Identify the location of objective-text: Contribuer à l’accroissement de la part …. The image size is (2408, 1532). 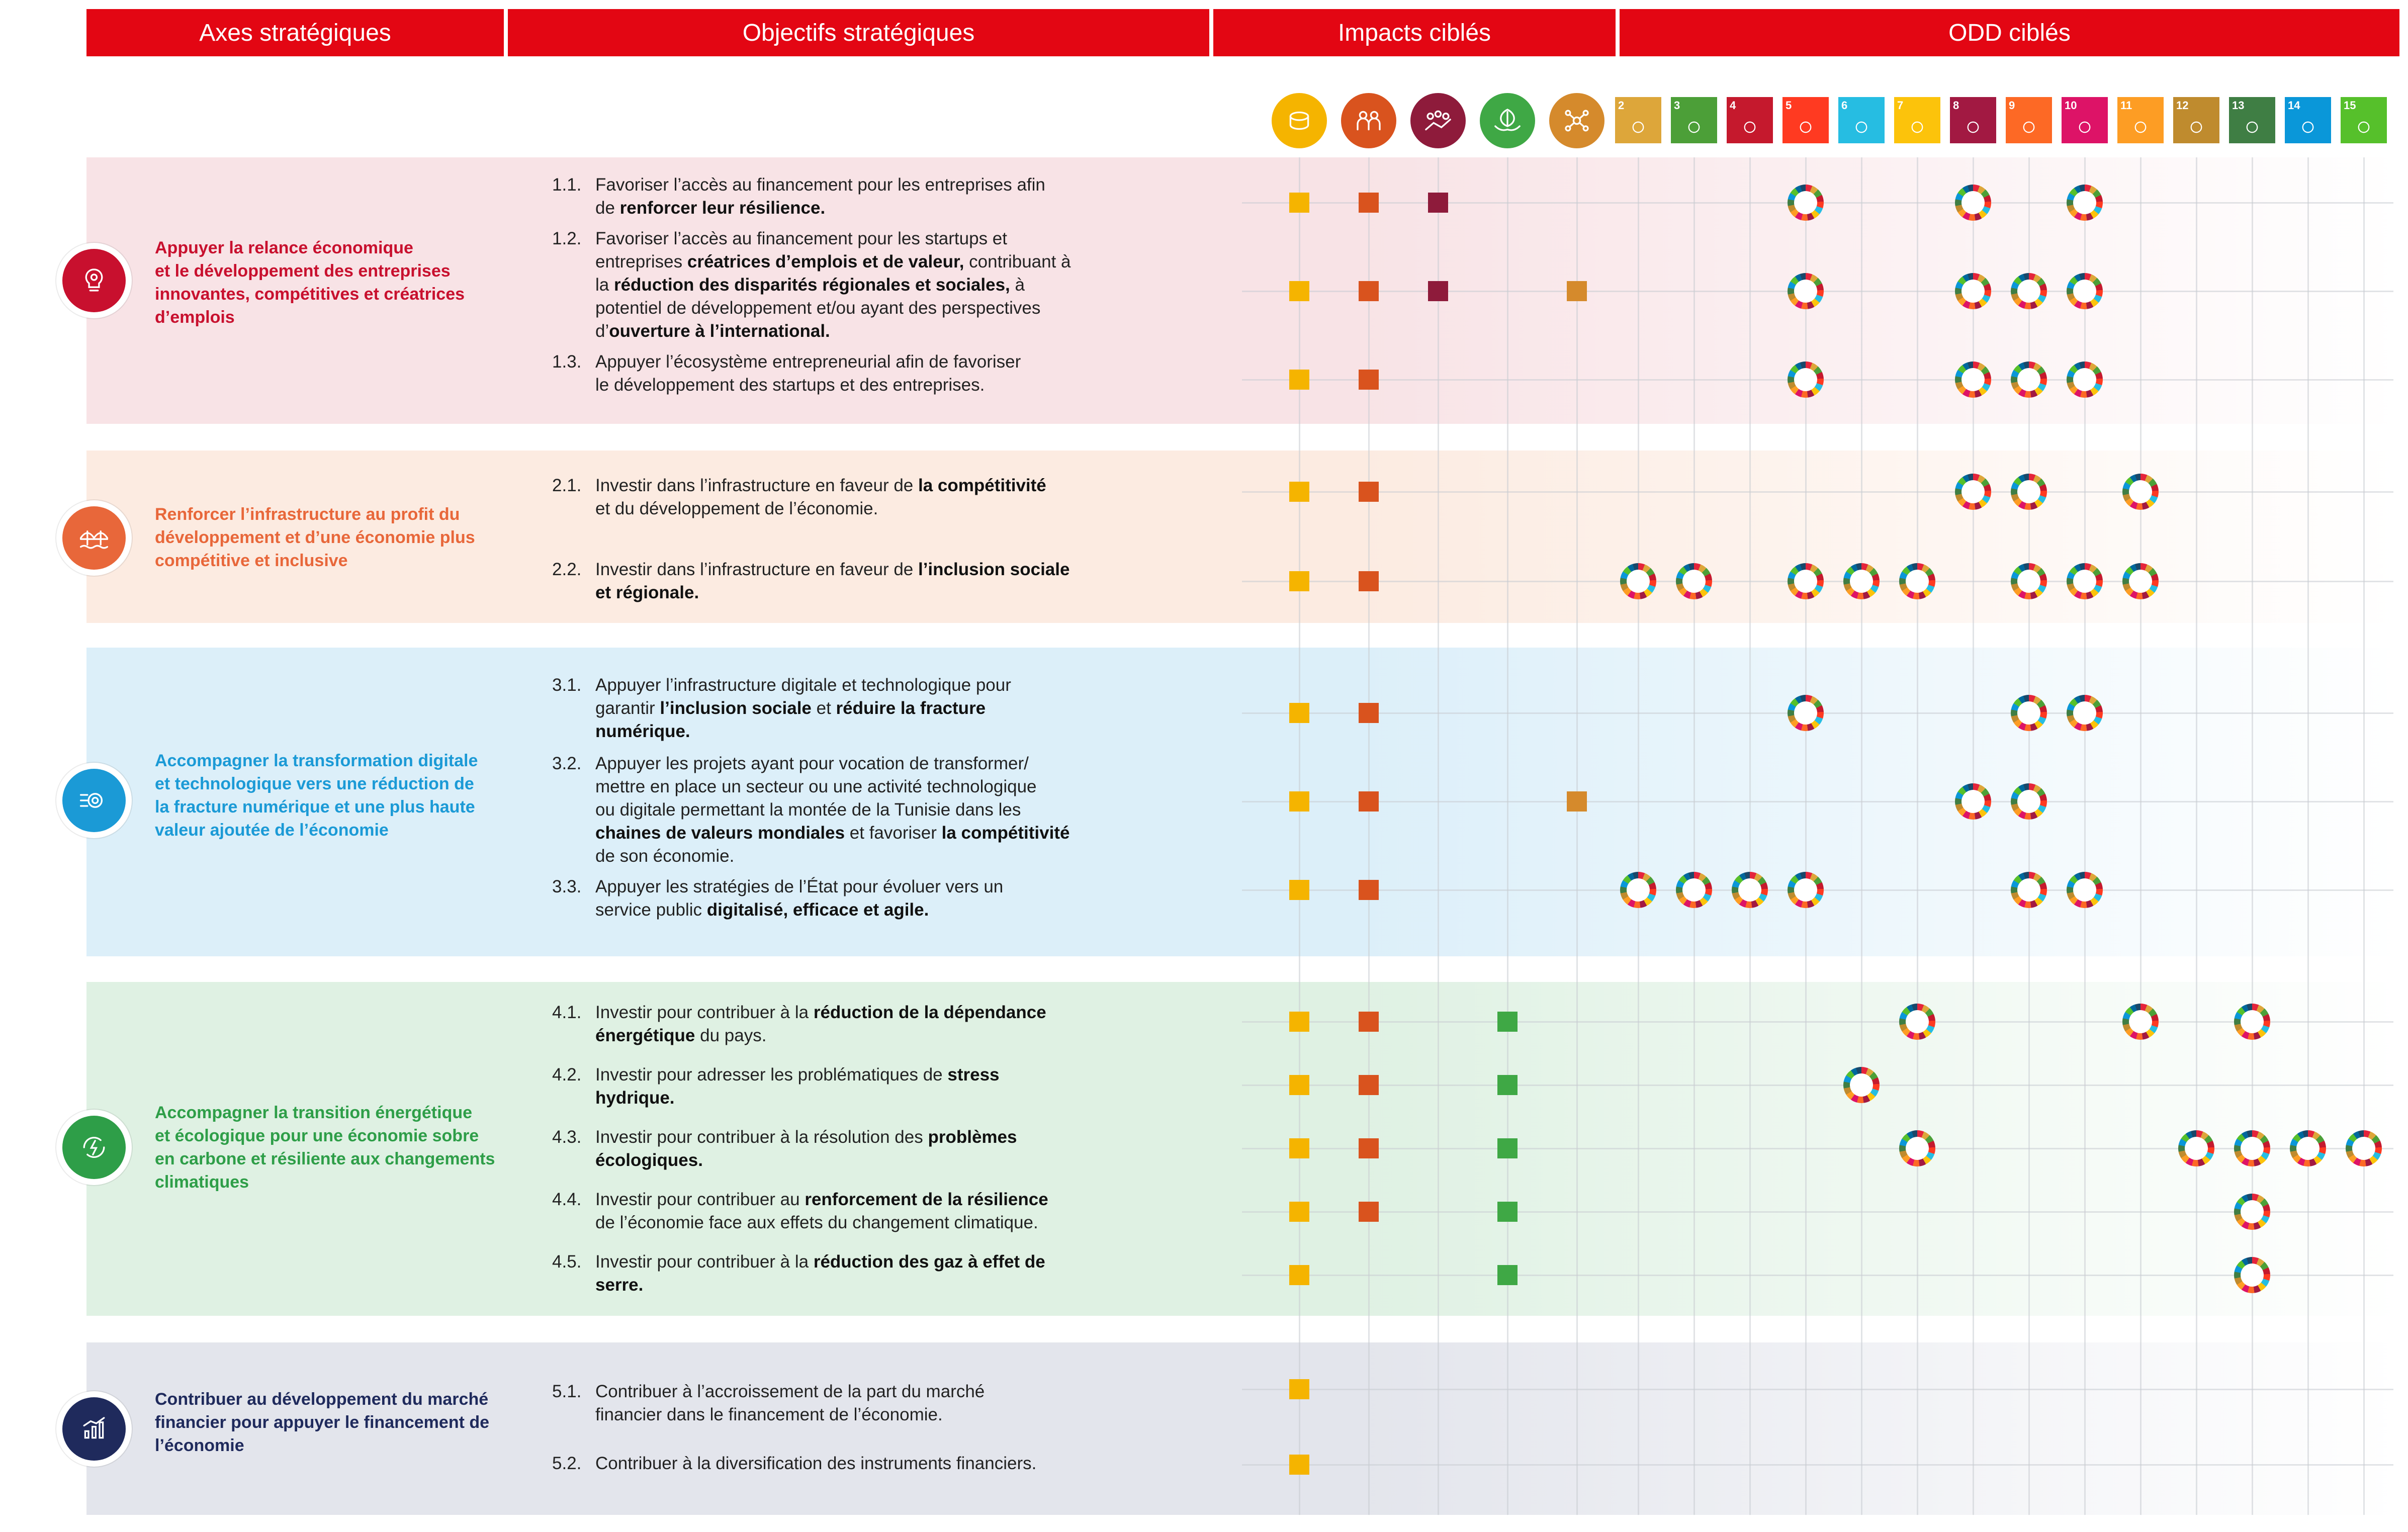
(857, 1403).